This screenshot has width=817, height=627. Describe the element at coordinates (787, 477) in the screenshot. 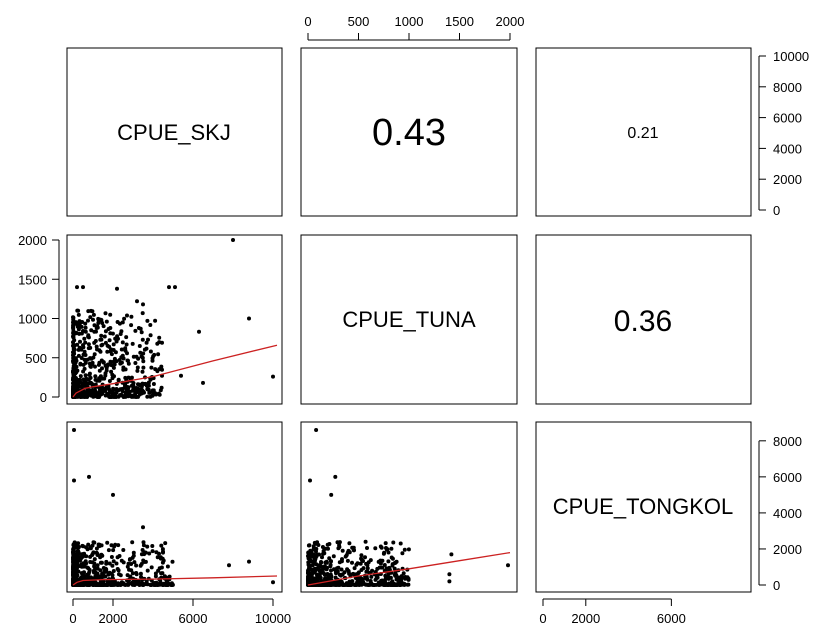

I see `right-axis-tongkol-tick-label: 6000` at that location.